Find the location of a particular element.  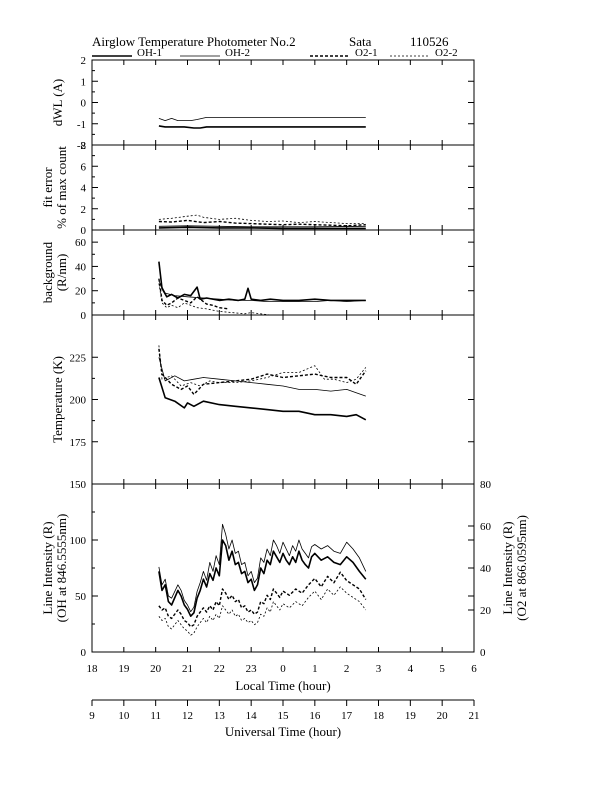

x-tick-label-local: 19 is located at coordinates (124, 669).